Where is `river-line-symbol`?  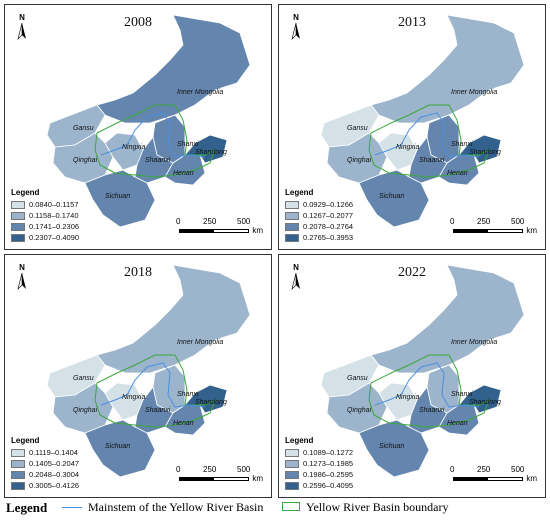 river-line-symbol is located at coordinates (72, 507).